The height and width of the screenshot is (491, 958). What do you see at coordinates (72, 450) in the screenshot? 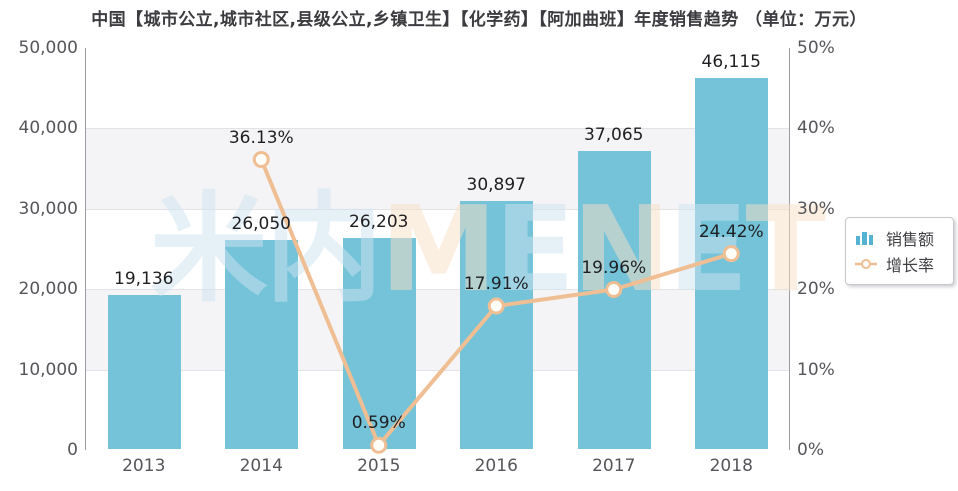
I see `left-axis-tick: 0` at bounding box center [72, 450].